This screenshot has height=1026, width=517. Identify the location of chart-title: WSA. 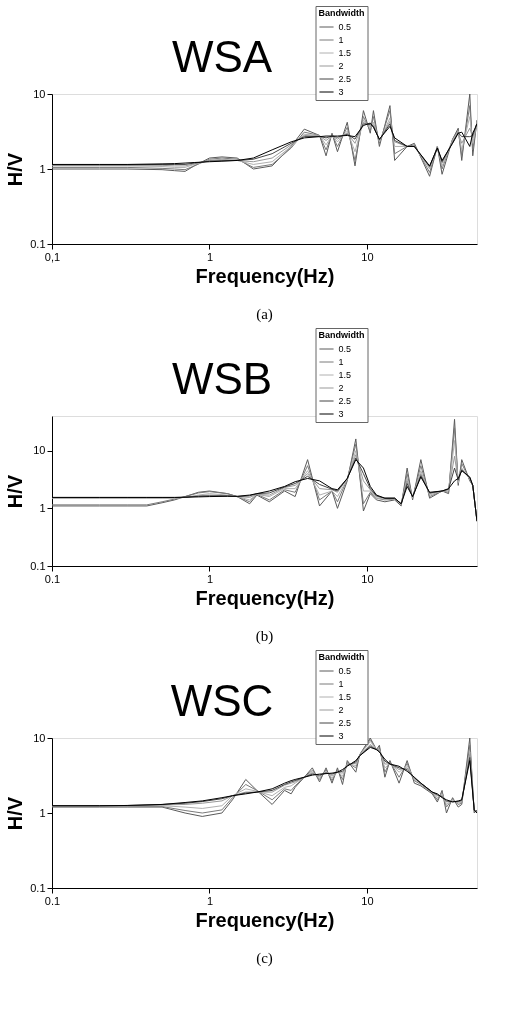
(222, 56).